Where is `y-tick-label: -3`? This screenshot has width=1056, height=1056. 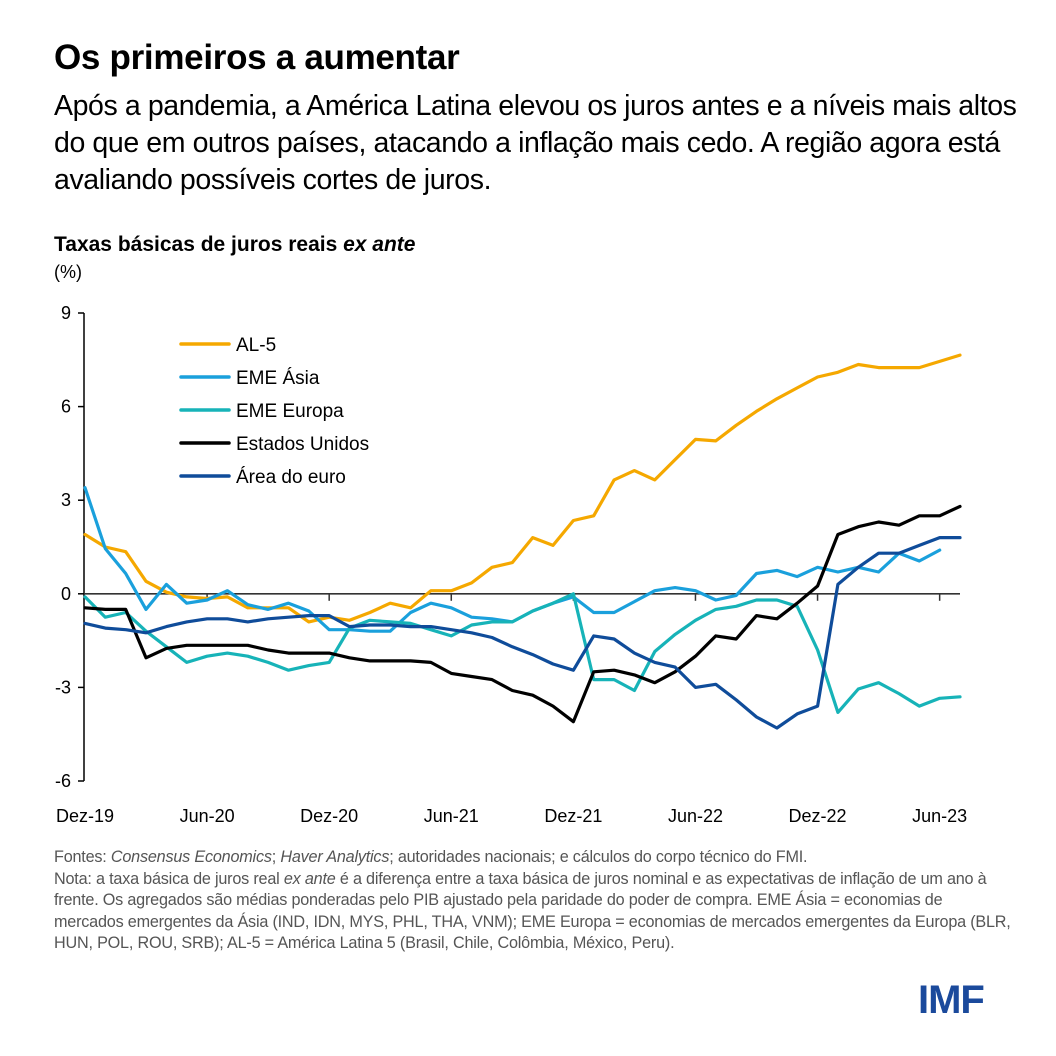 y-tick-label: -3 is located at coordinates (63, 687).